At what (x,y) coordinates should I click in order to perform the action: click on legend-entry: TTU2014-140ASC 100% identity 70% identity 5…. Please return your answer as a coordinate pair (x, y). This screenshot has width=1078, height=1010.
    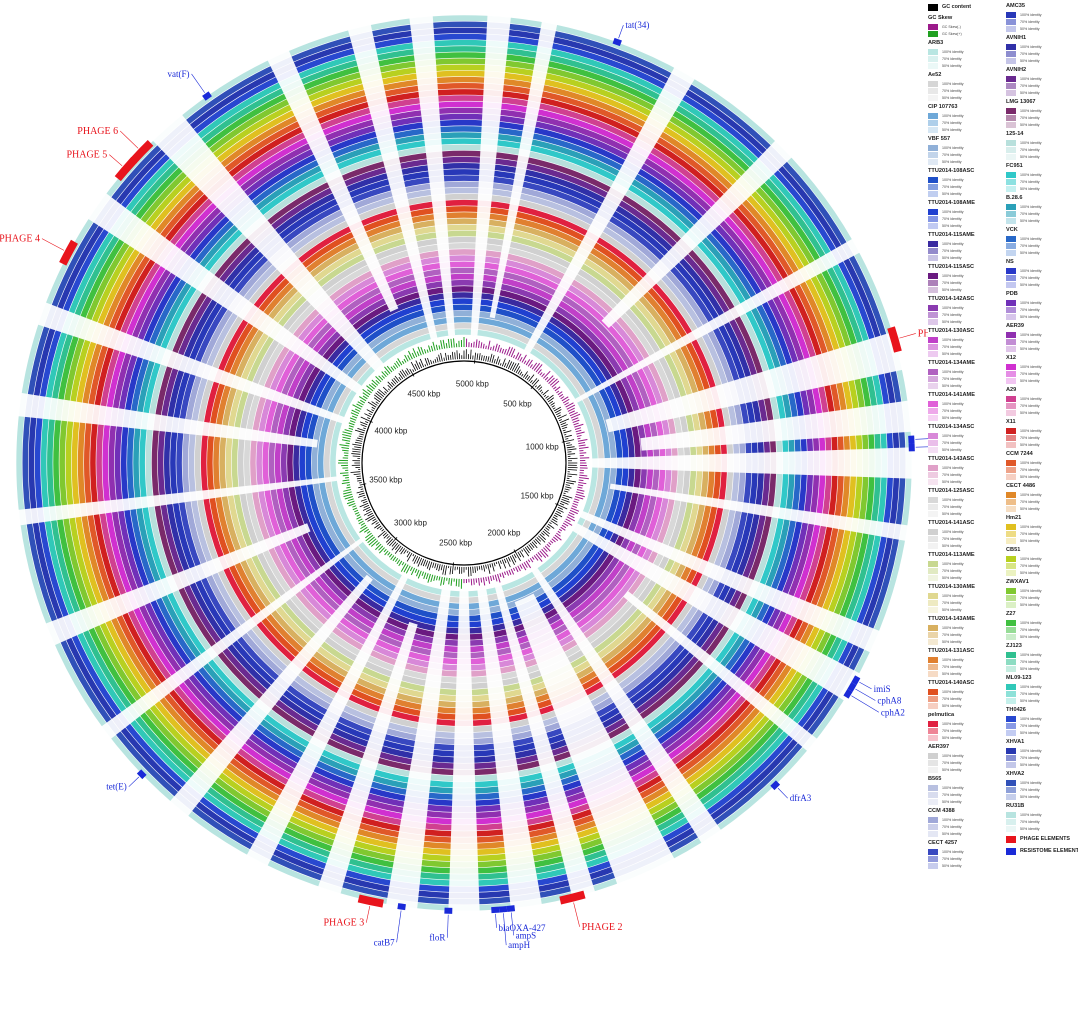
    Looking at the image, I should click on (964, 694).